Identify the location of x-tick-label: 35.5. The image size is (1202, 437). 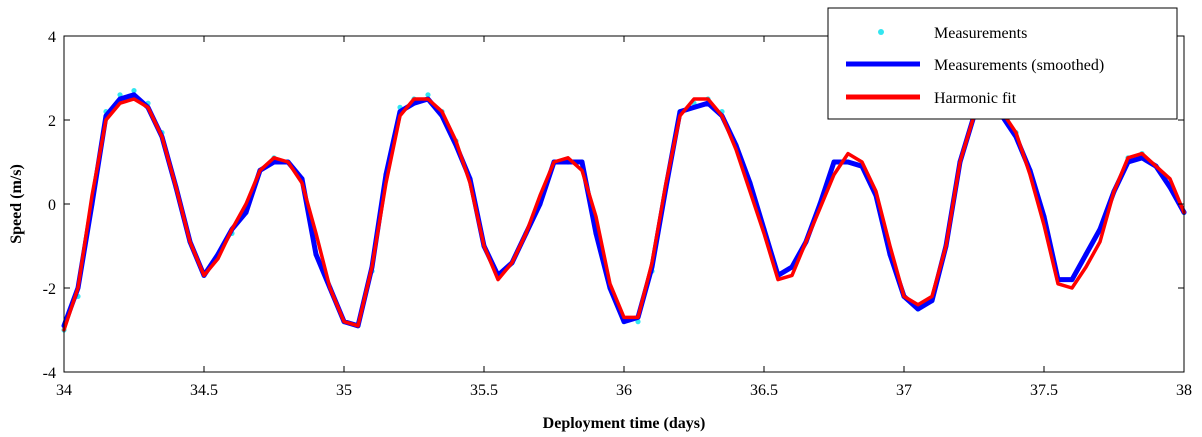
(484, 390).